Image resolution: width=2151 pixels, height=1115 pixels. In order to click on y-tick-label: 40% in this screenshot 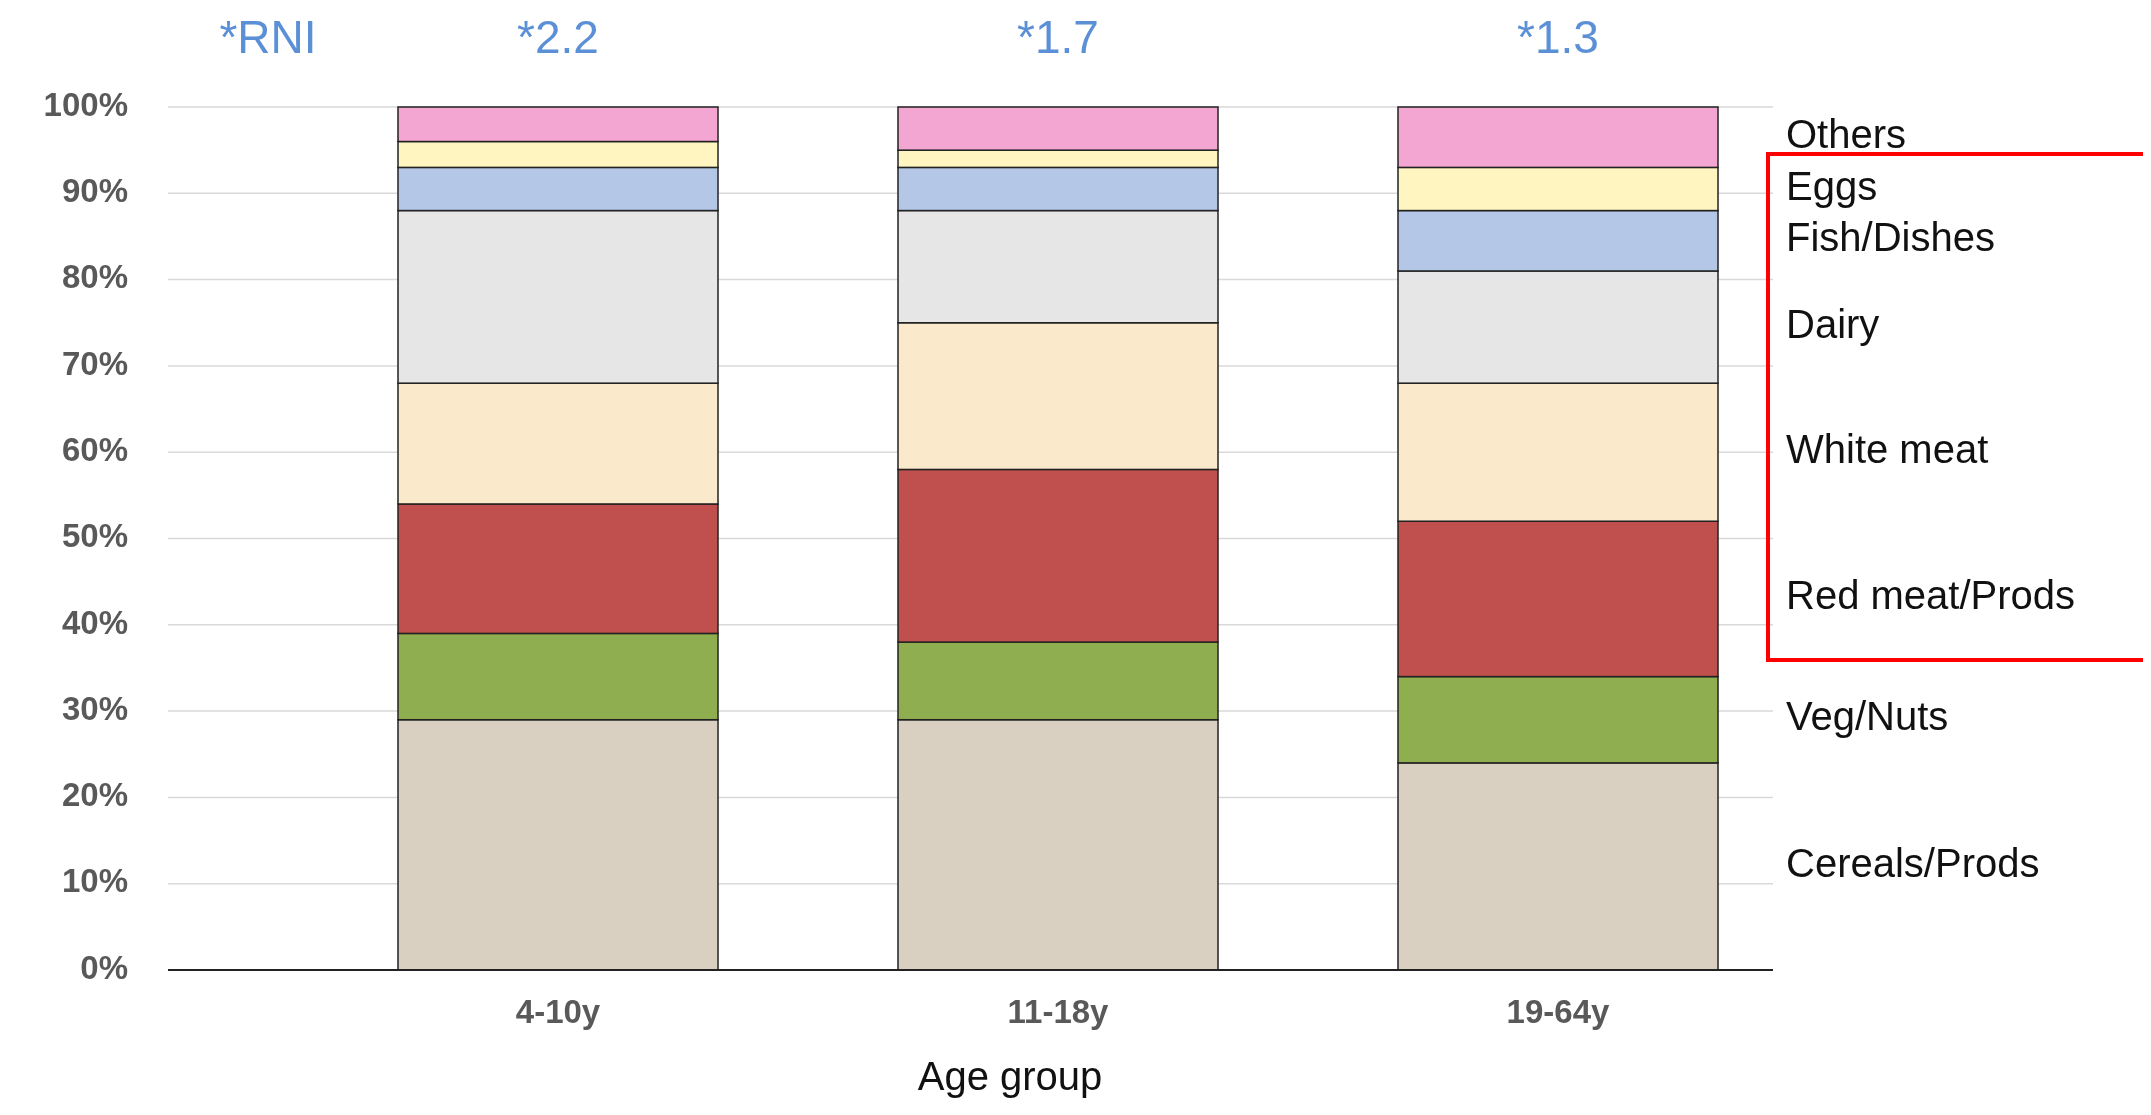, I will do `click(94, 622)`.